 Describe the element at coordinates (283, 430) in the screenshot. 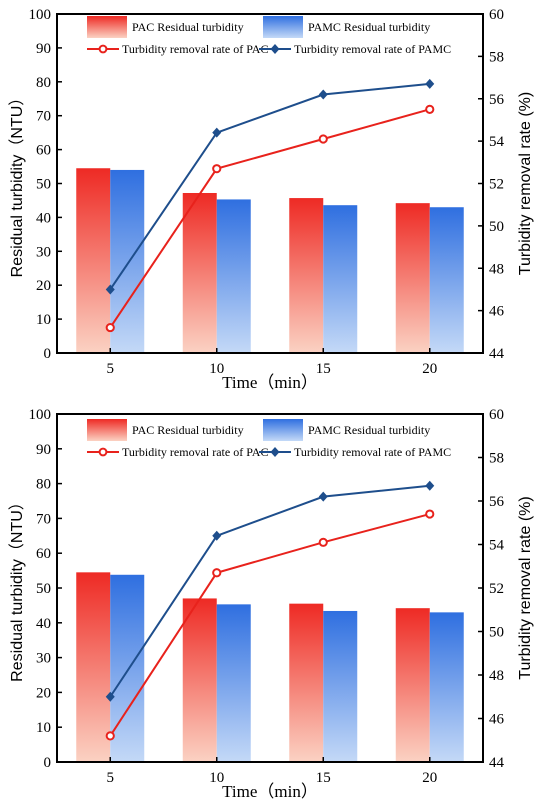

I see `pamc-legend-swatch` at that location.